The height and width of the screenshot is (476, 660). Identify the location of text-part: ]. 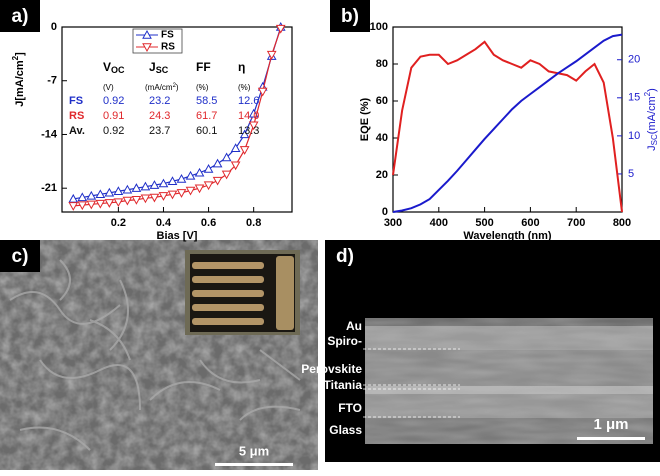
(20, 54).